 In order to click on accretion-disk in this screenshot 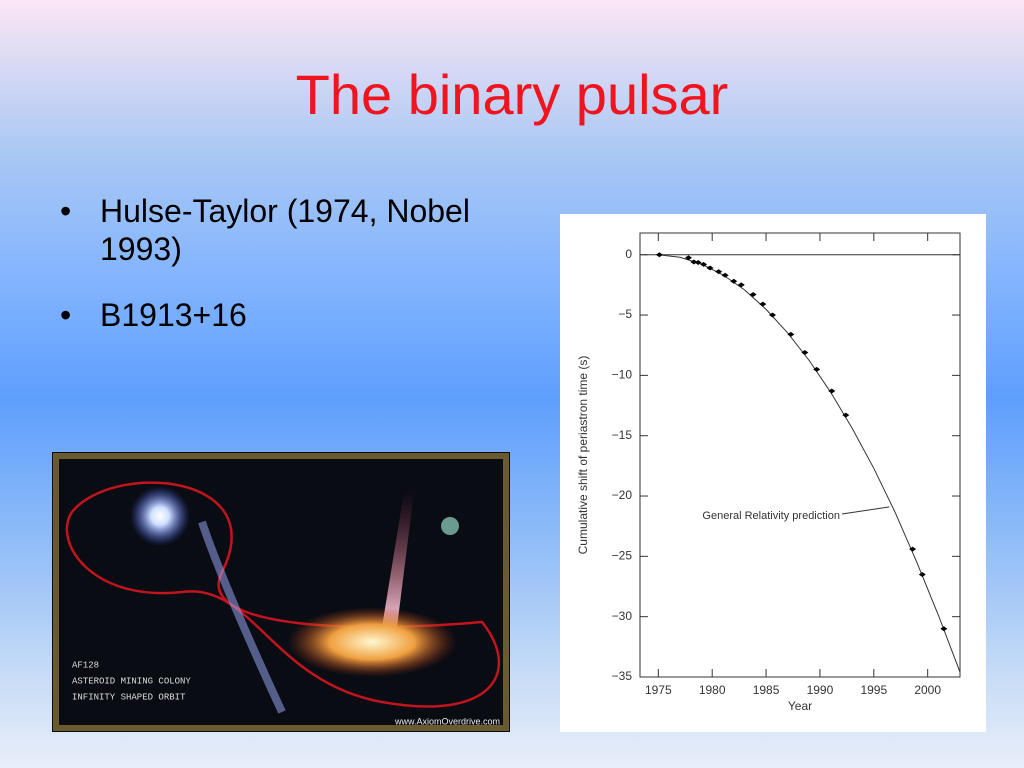, I will do `click(372, 642)`.